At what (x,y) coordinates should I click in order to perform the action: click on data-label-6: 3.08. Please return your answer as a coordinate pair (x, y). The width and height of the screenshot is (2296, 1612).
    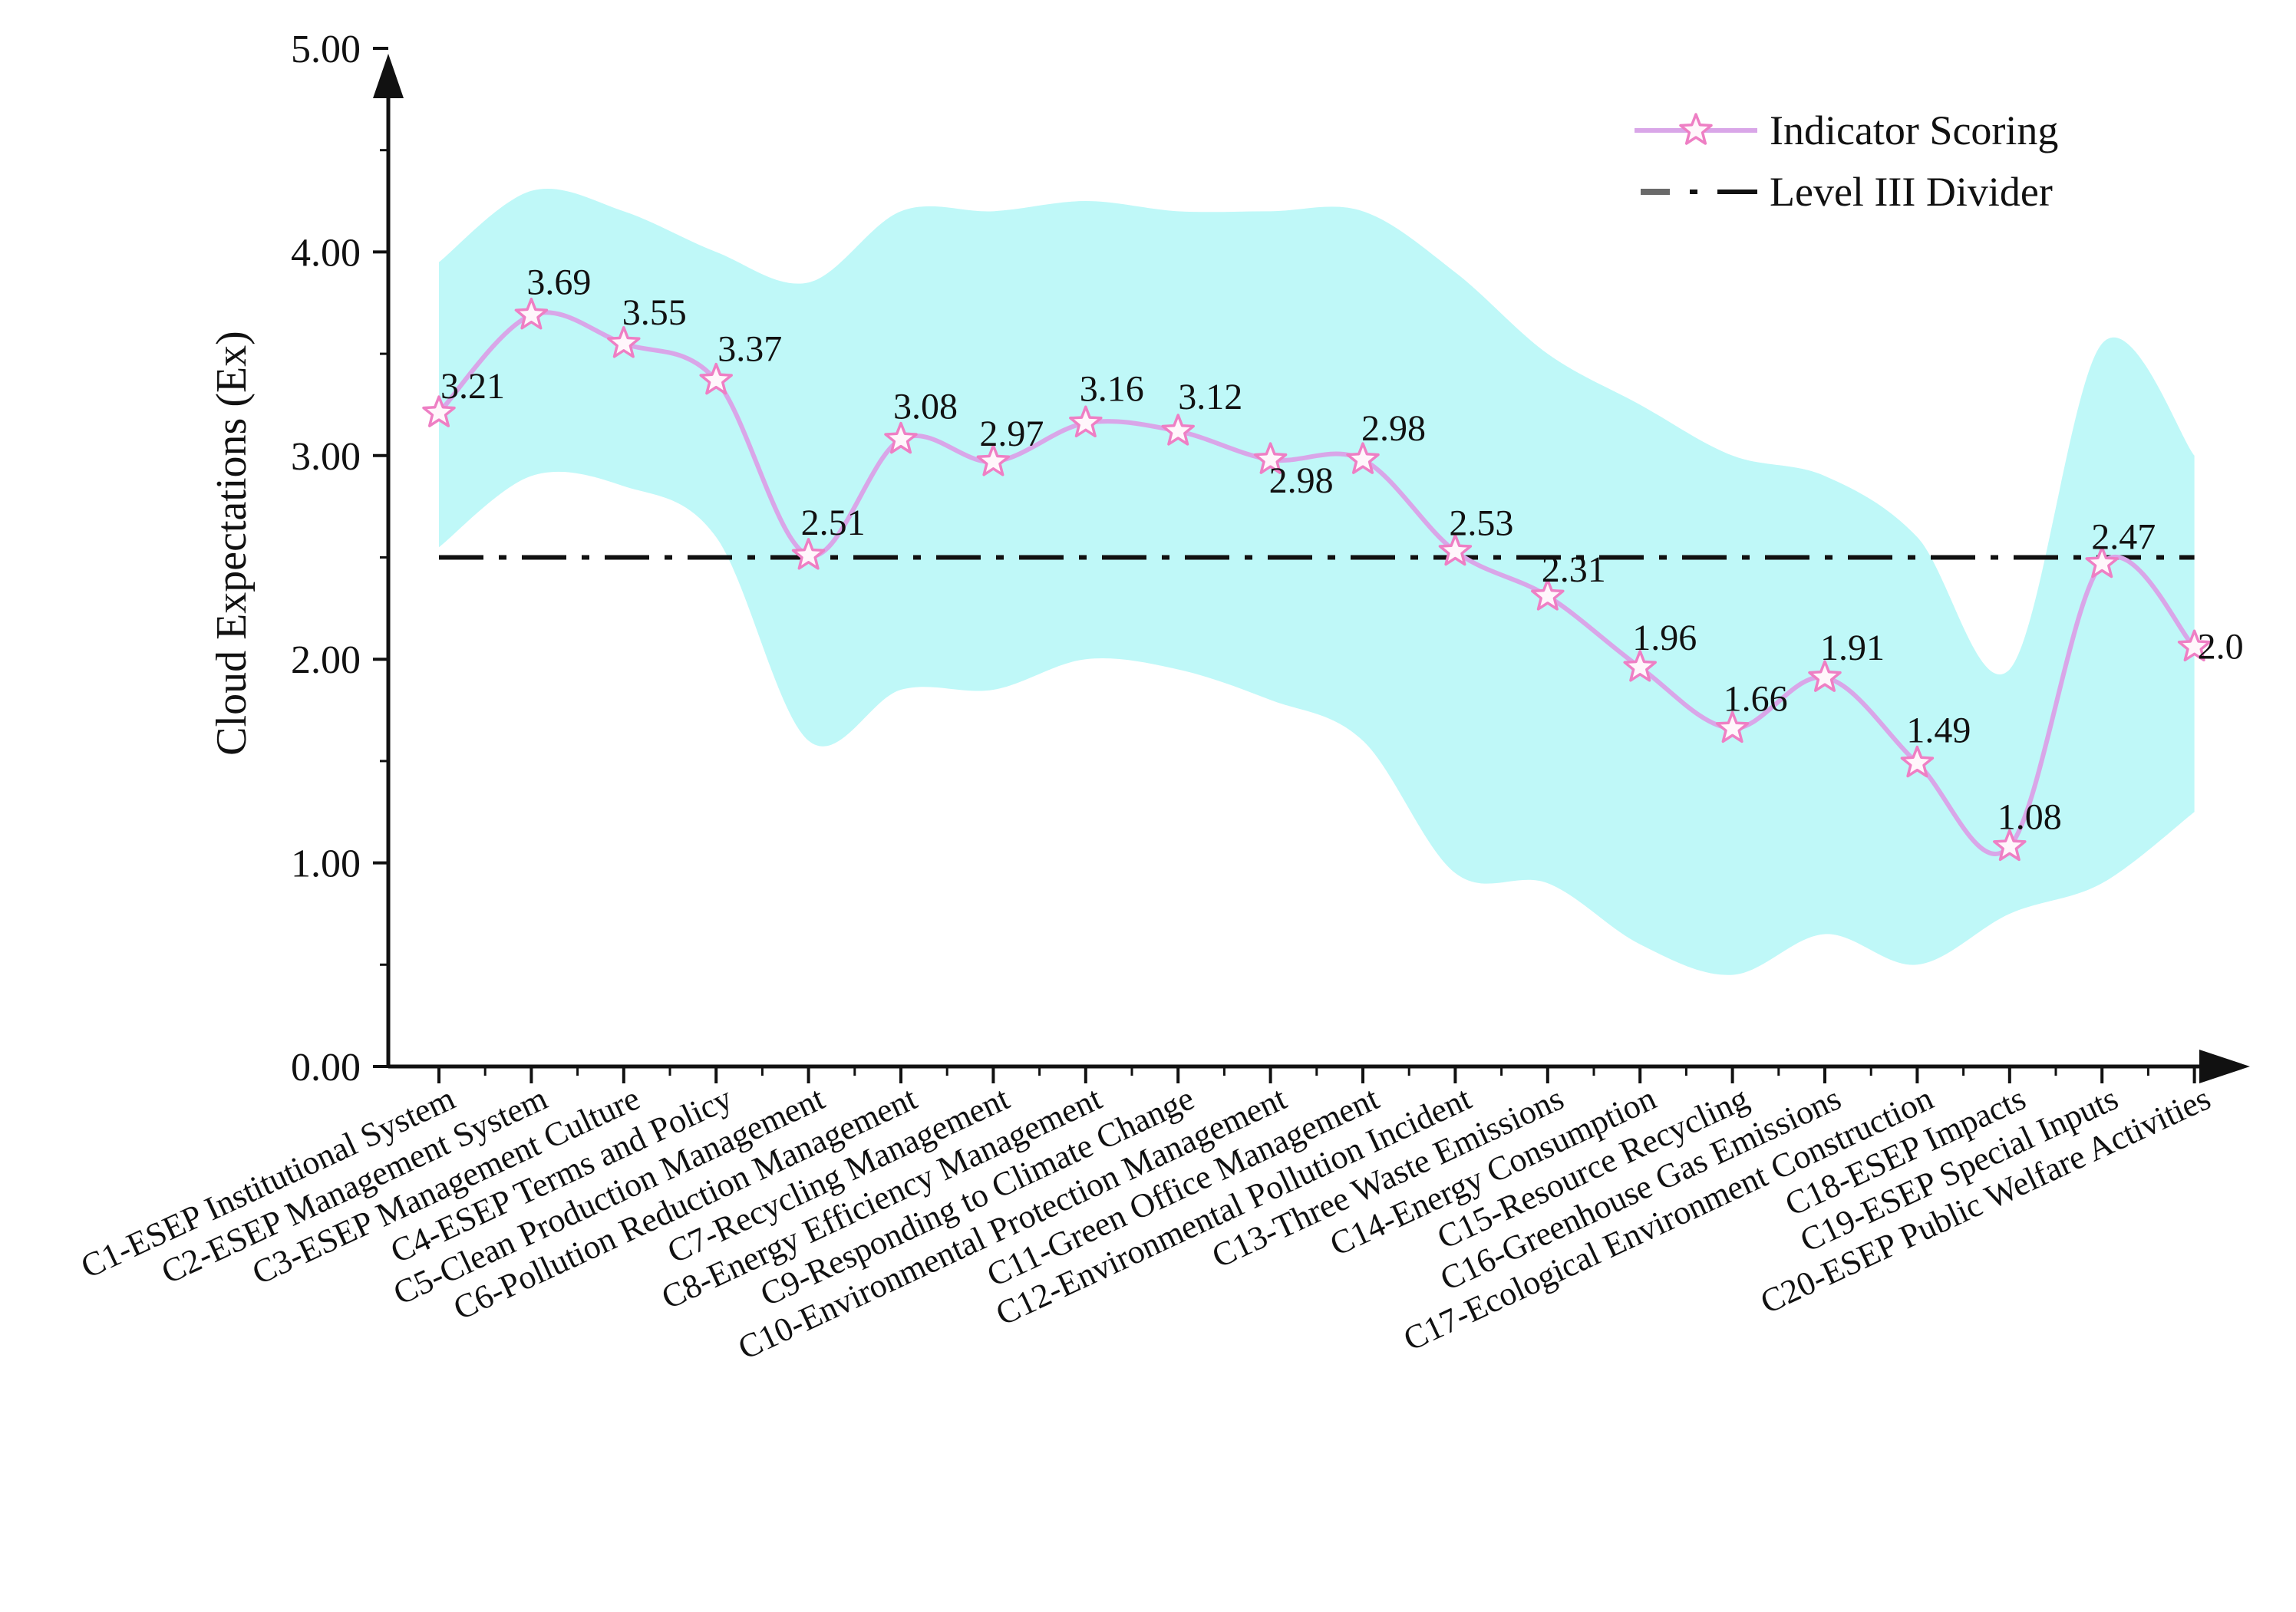
    Looking at the image, I should click on (925, 407).